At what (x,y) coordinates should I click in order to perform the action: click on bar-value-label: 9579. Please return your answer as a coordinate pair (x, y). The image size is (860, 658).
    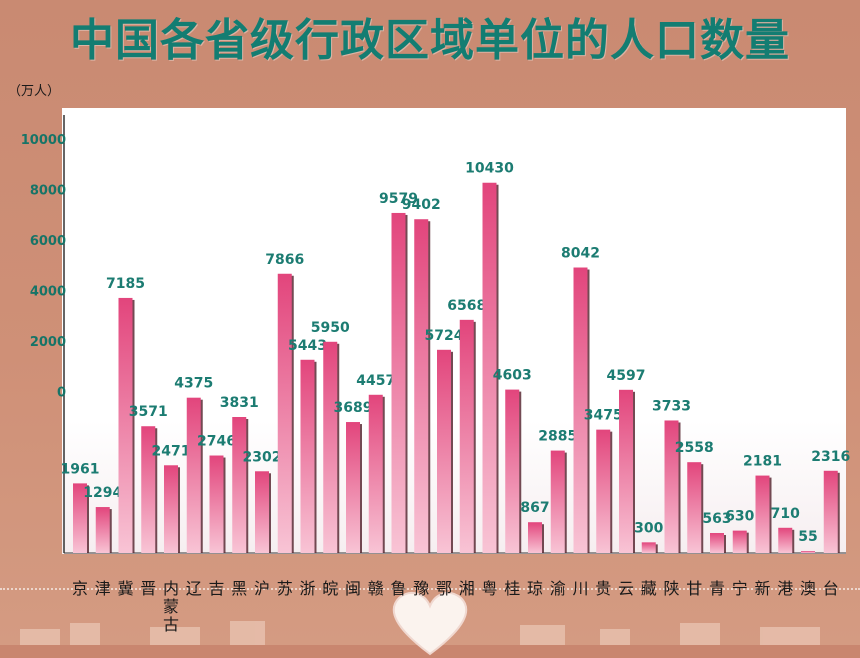
    Looking at the image, I should click on (398, 199).